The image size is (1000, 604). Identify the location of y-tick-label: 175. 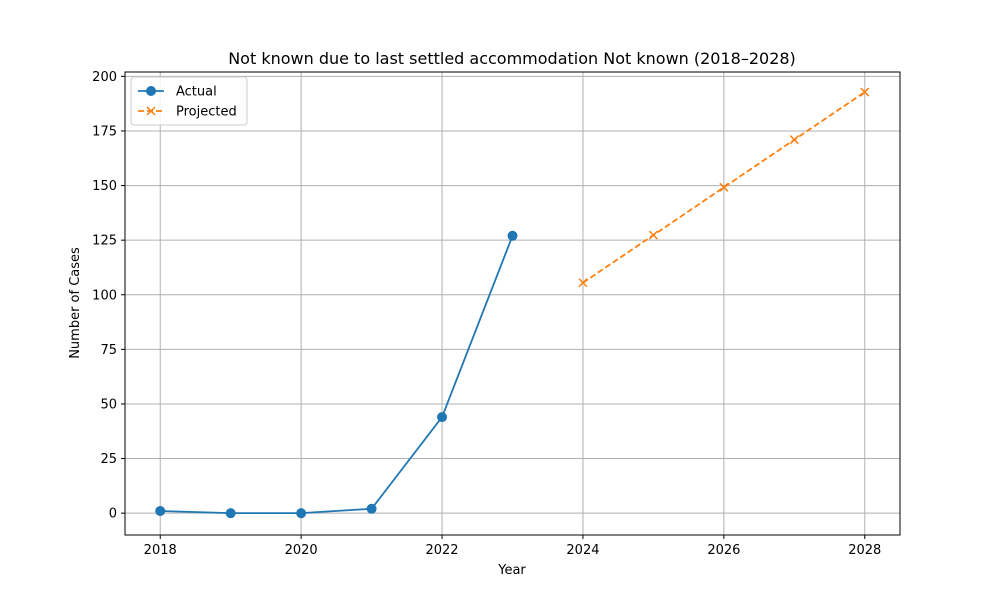
(104, 131).